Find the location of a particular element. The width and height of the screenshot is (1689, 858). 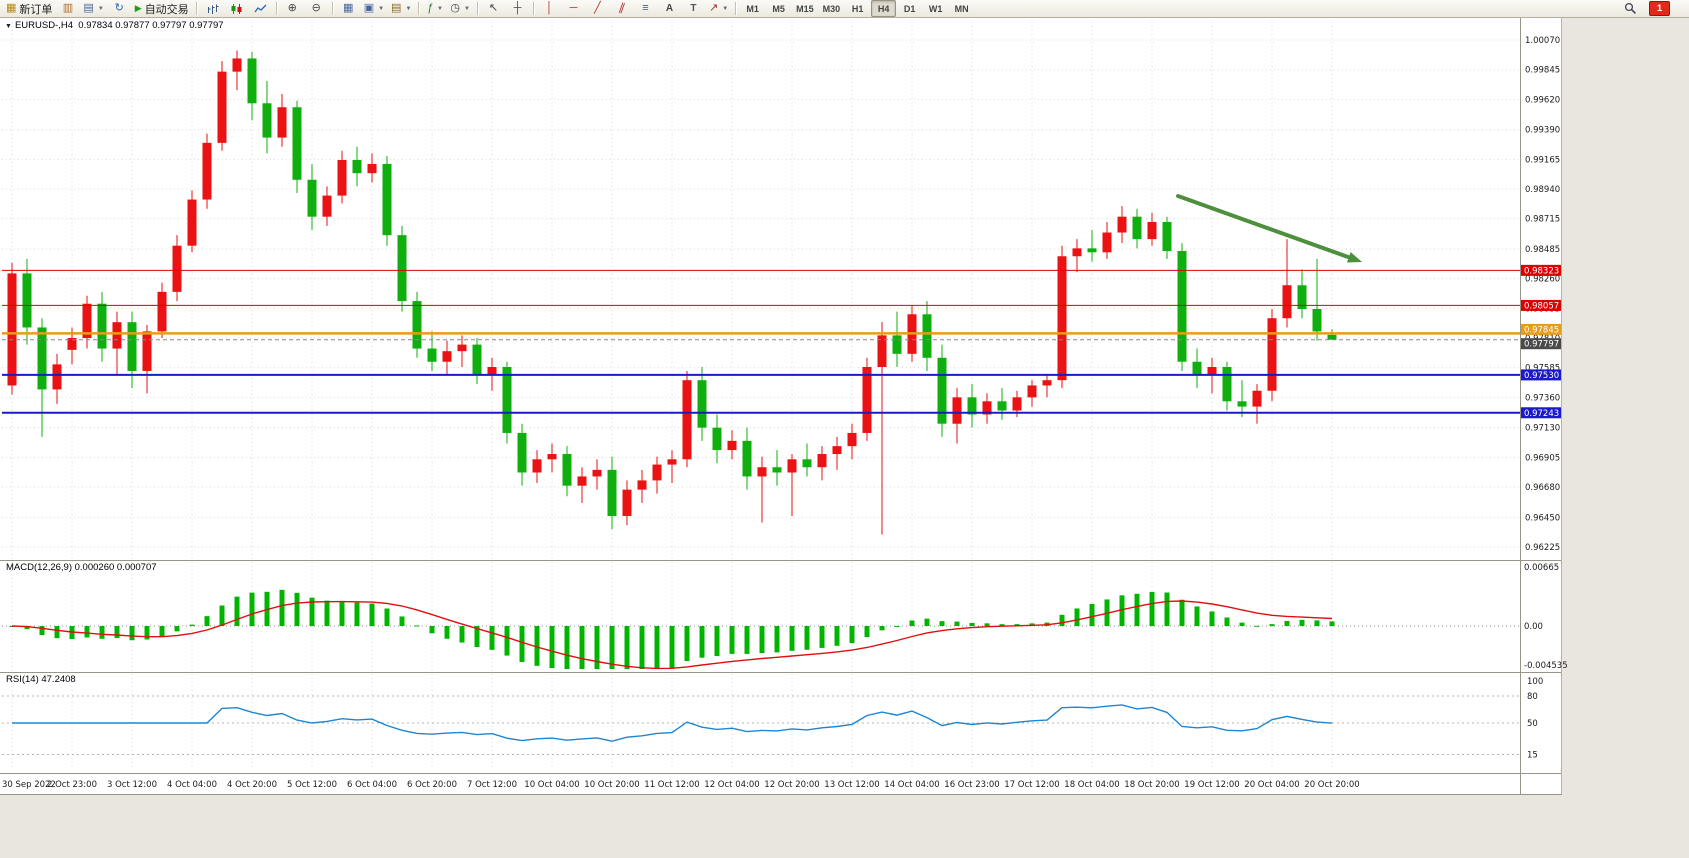

price-axis-label: 0.98260 is located at coordinates (1542, 280).